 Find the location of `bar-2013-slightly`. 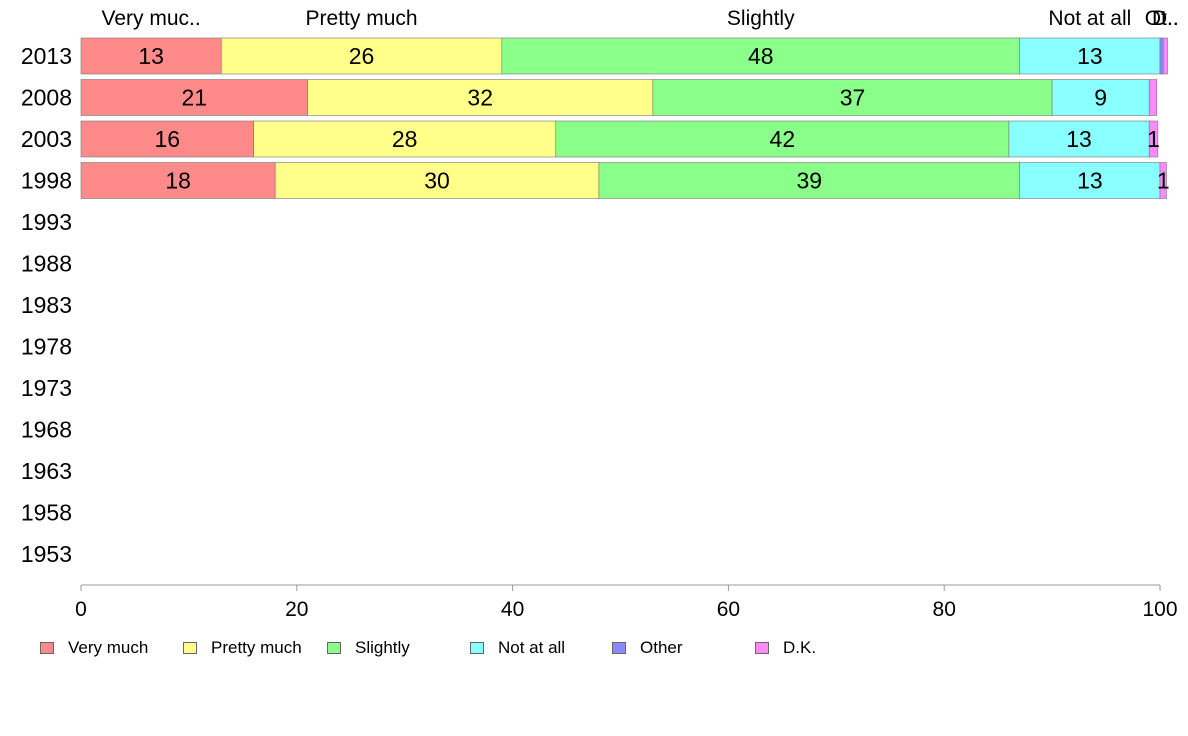

bar-2013-slightly is located at coordinates (761, 56).